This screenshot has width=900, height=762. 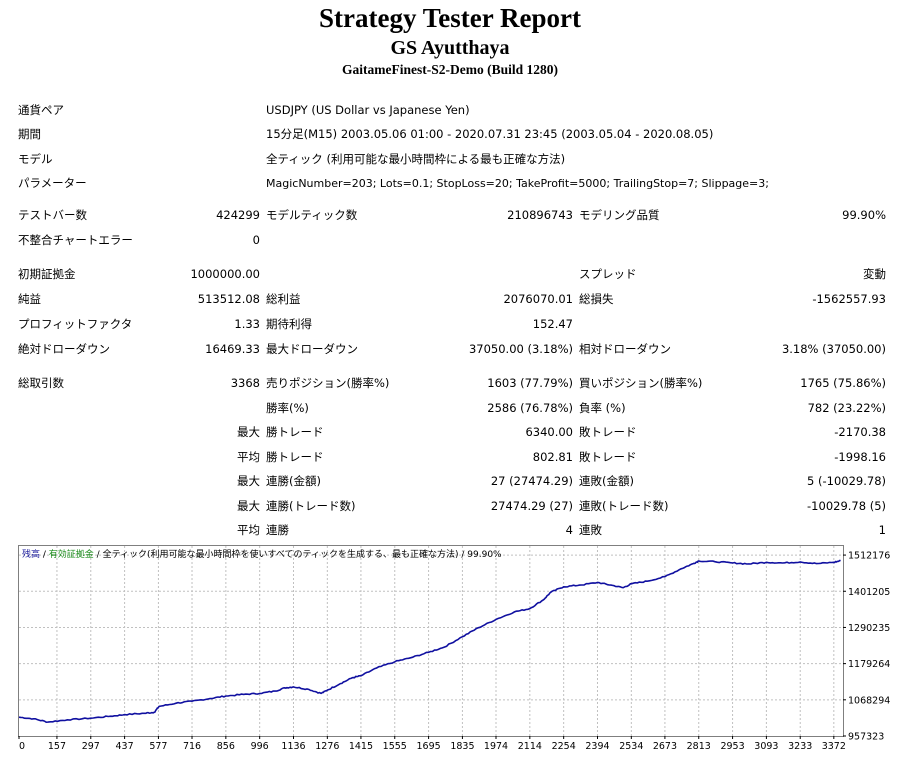 What do you see at coordinates (860, 432) in the screenshot?
I see `largest-loss-value: -2170.38` at bounding box center [860, 432].